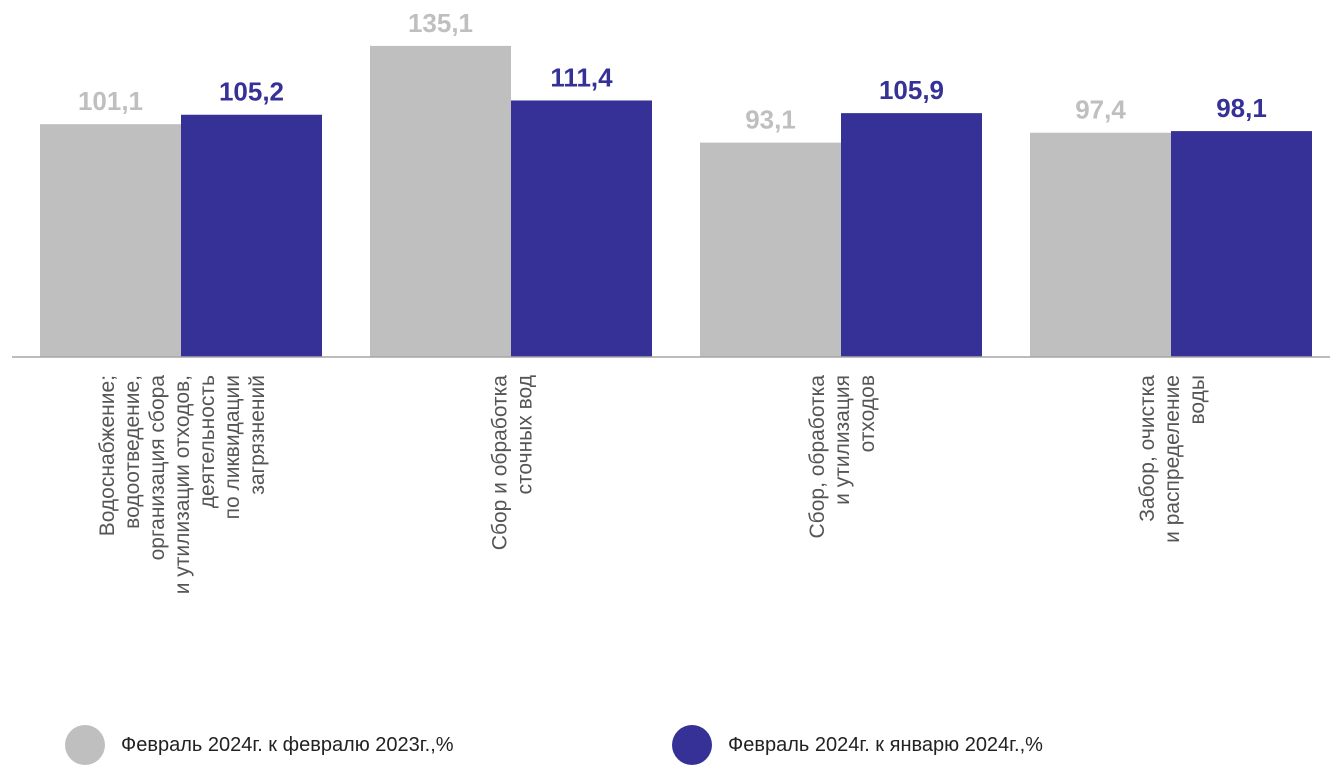  What do you see at coordinates (770, 120) in the screenshot?
I see `value-label-1-3: 93,1` at bounding box center [770, 120].